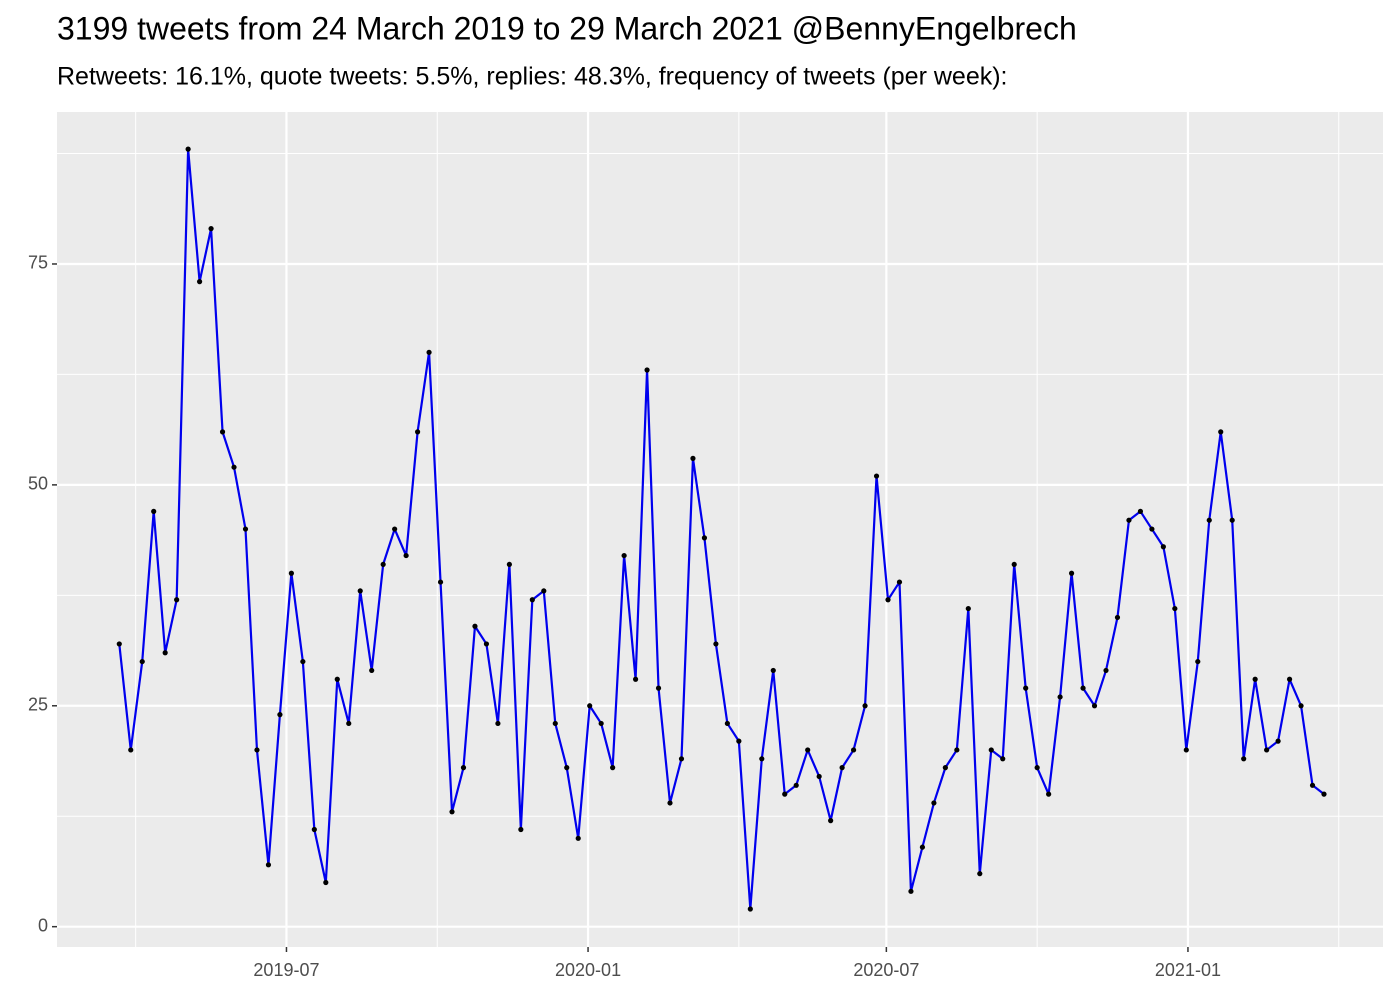 The width and height of the screenshot is (1400, 1005). I want to click on y-tick-label: 50, so click(38, 484).